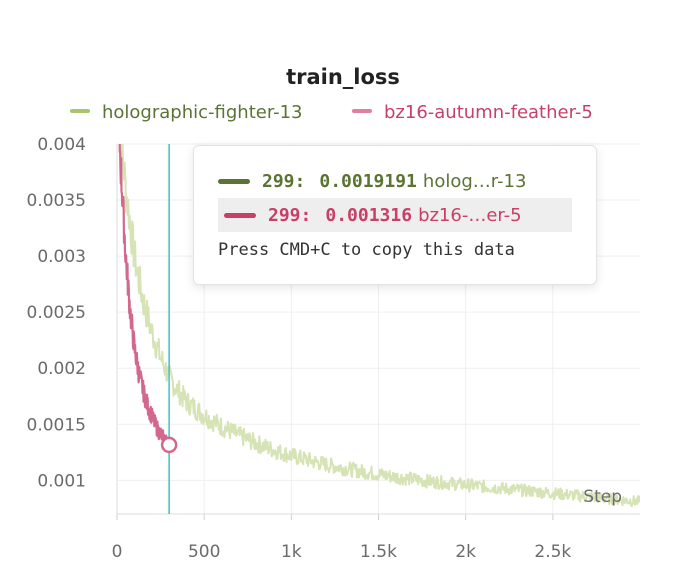  What do you see at coordinates (72, 324) in the screenshot?
I see `y-axis: 0.001 0.0015 0.002 0.0025 0.003 0.0035 0.004` at bounding box center [72, 324].